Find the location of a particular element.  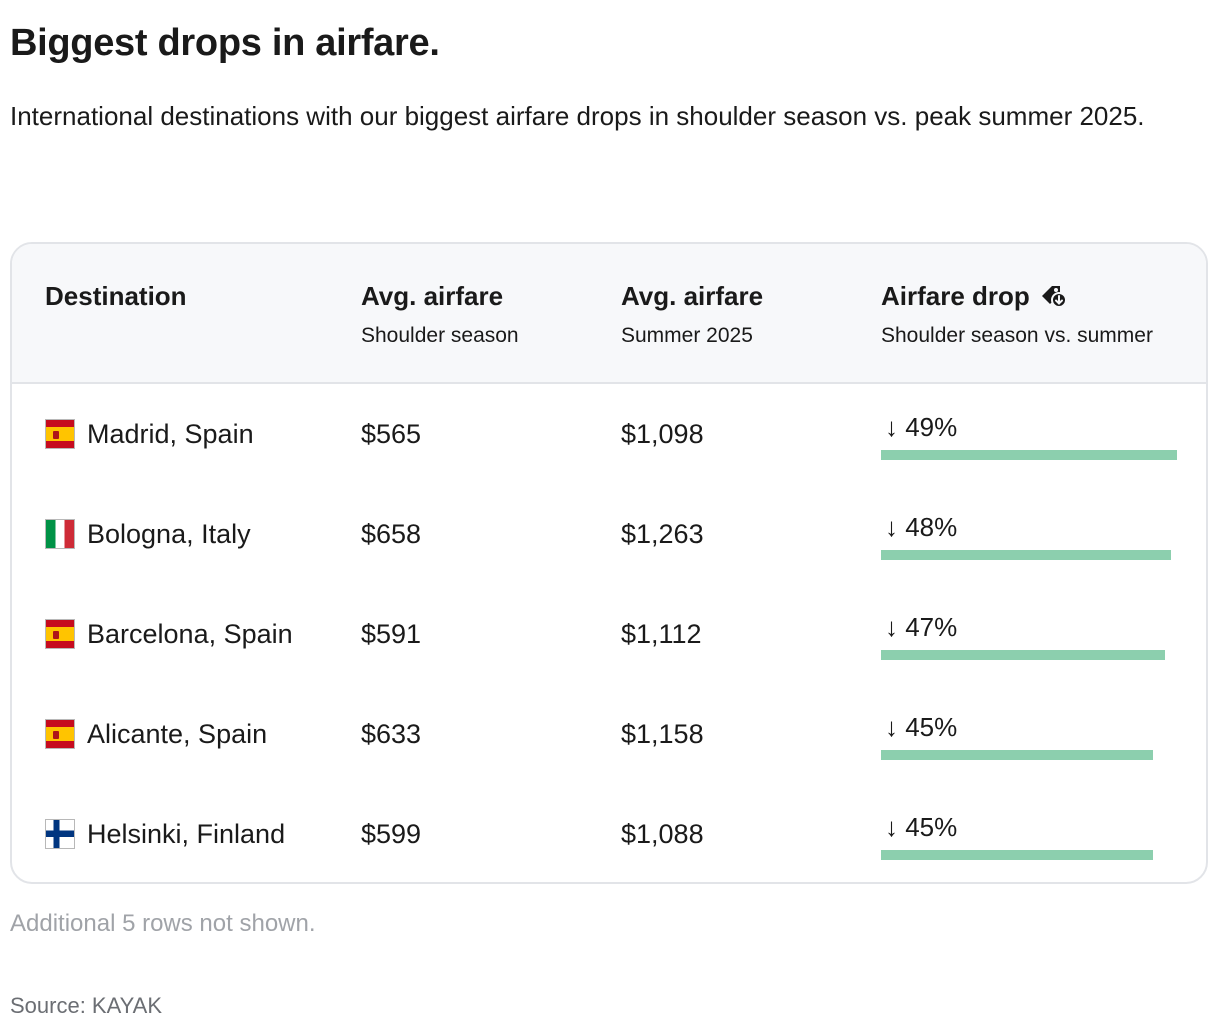

header-destination: Destination is located at coordinates (116, 296).